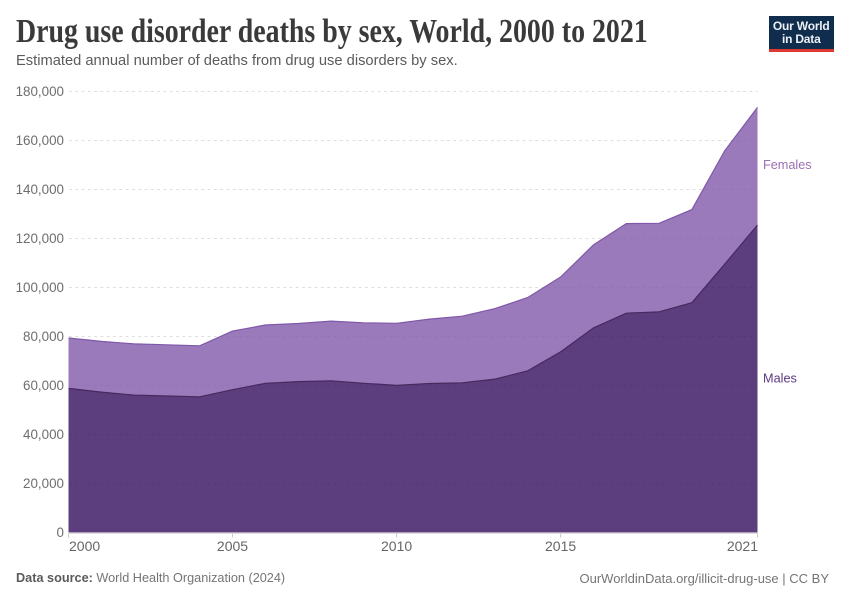 The height and width of the screenshot is (600, 850). What do you see at coordinates (84, 546) in the screenshot?
I see `svg-text: 2000` at bounding box center [84, 546].